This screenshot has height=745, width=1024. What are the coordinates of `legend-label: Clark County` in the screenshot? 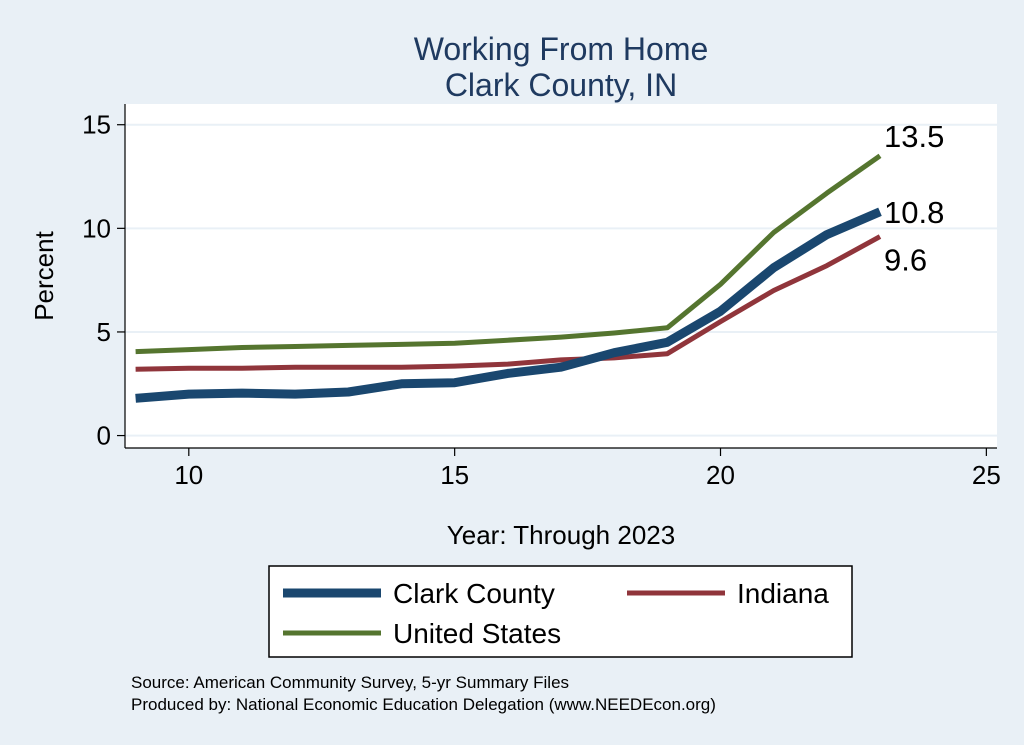 It's located at (474, 593).